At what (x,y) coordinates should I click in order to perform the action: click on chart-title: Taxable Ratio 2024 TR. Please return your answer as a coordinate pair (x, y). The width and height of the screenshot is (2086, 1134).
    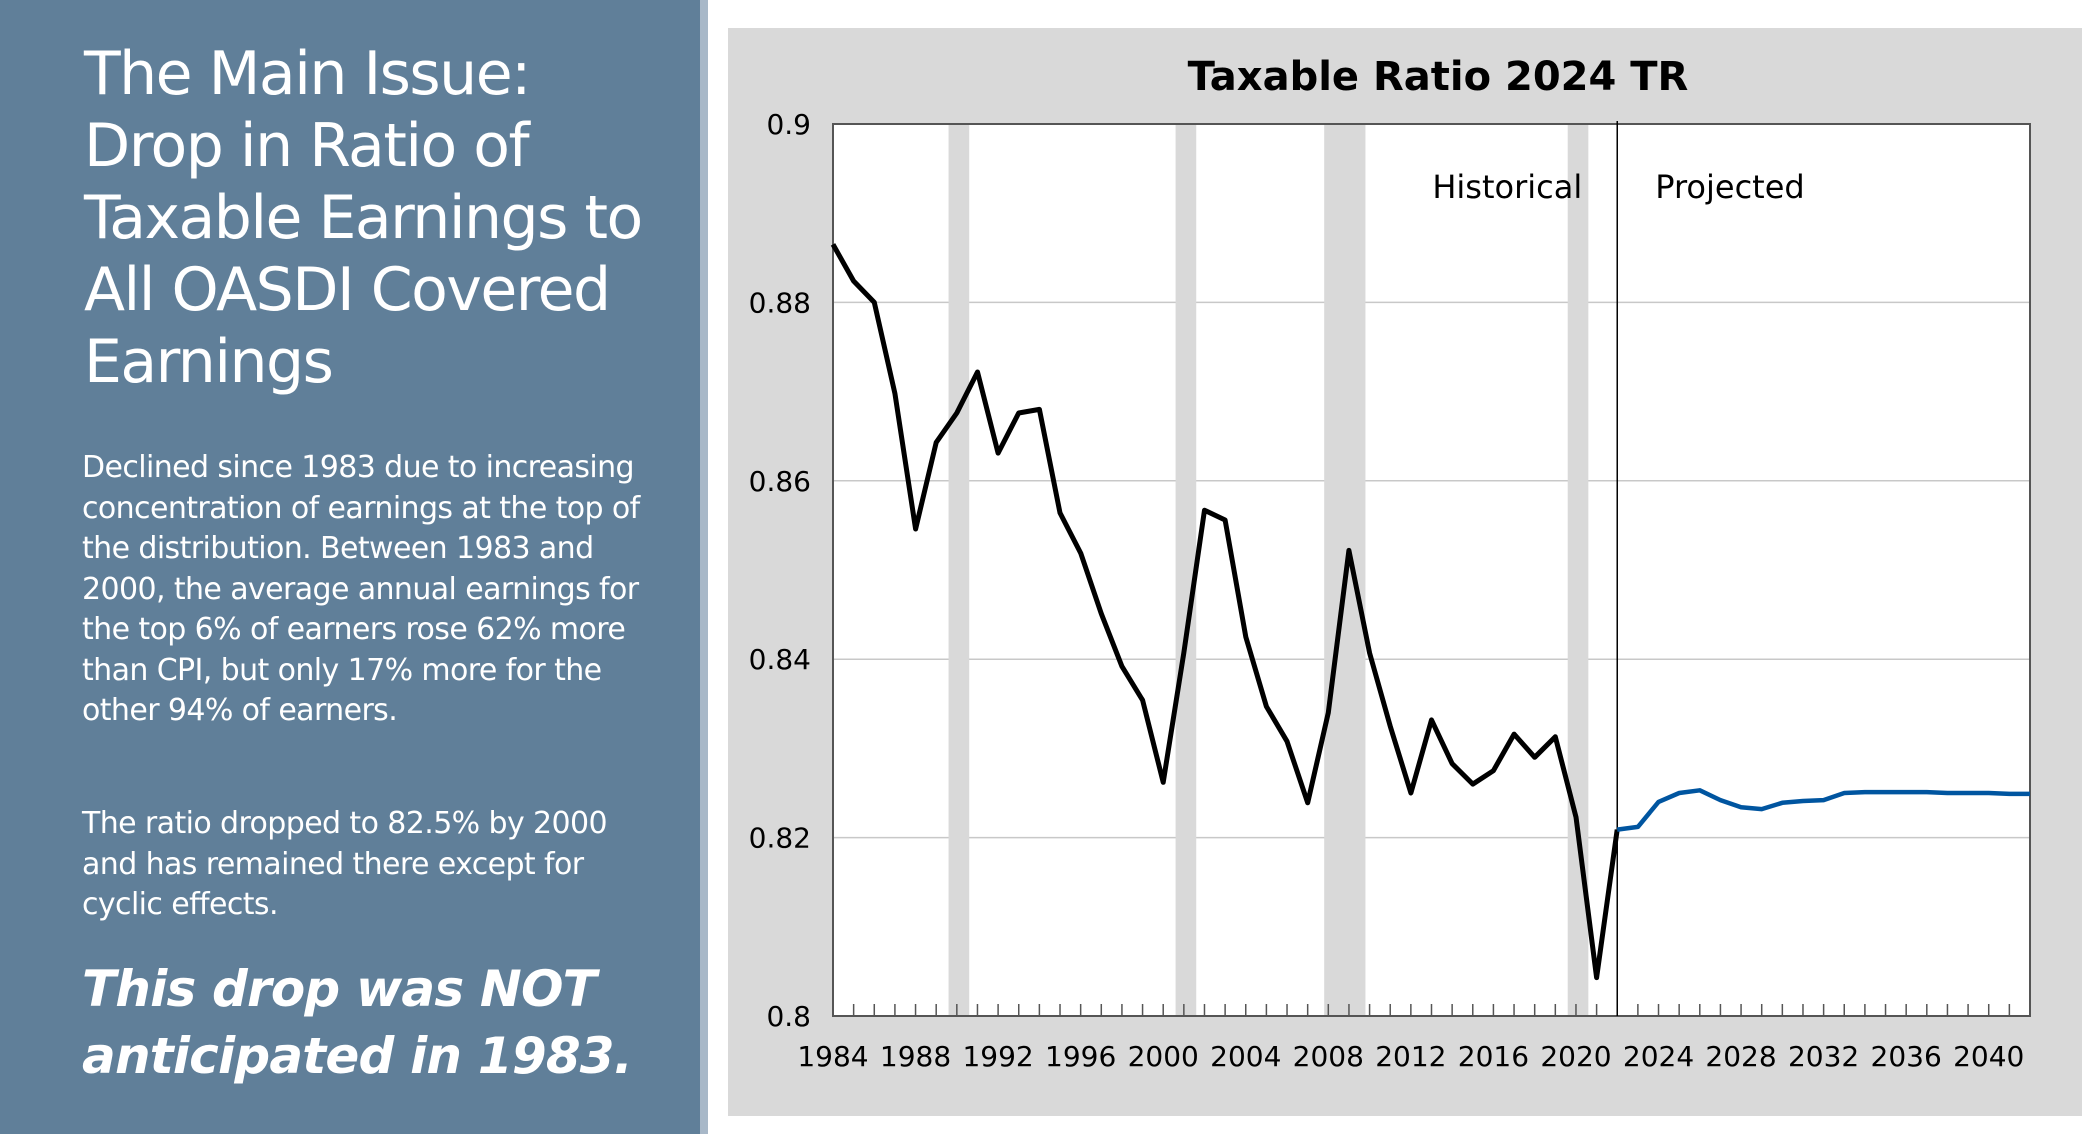
    Looking at the image, I should click on (1438, 77).